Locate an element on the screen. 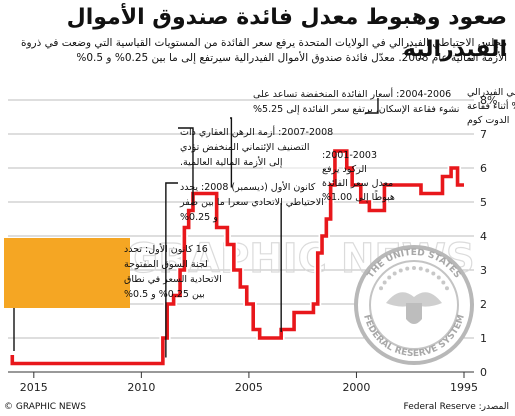 The width and height of the screenshot is (515, 416). annotation-line: معدل سعر الفائدة is located at coordinates (357, 183).